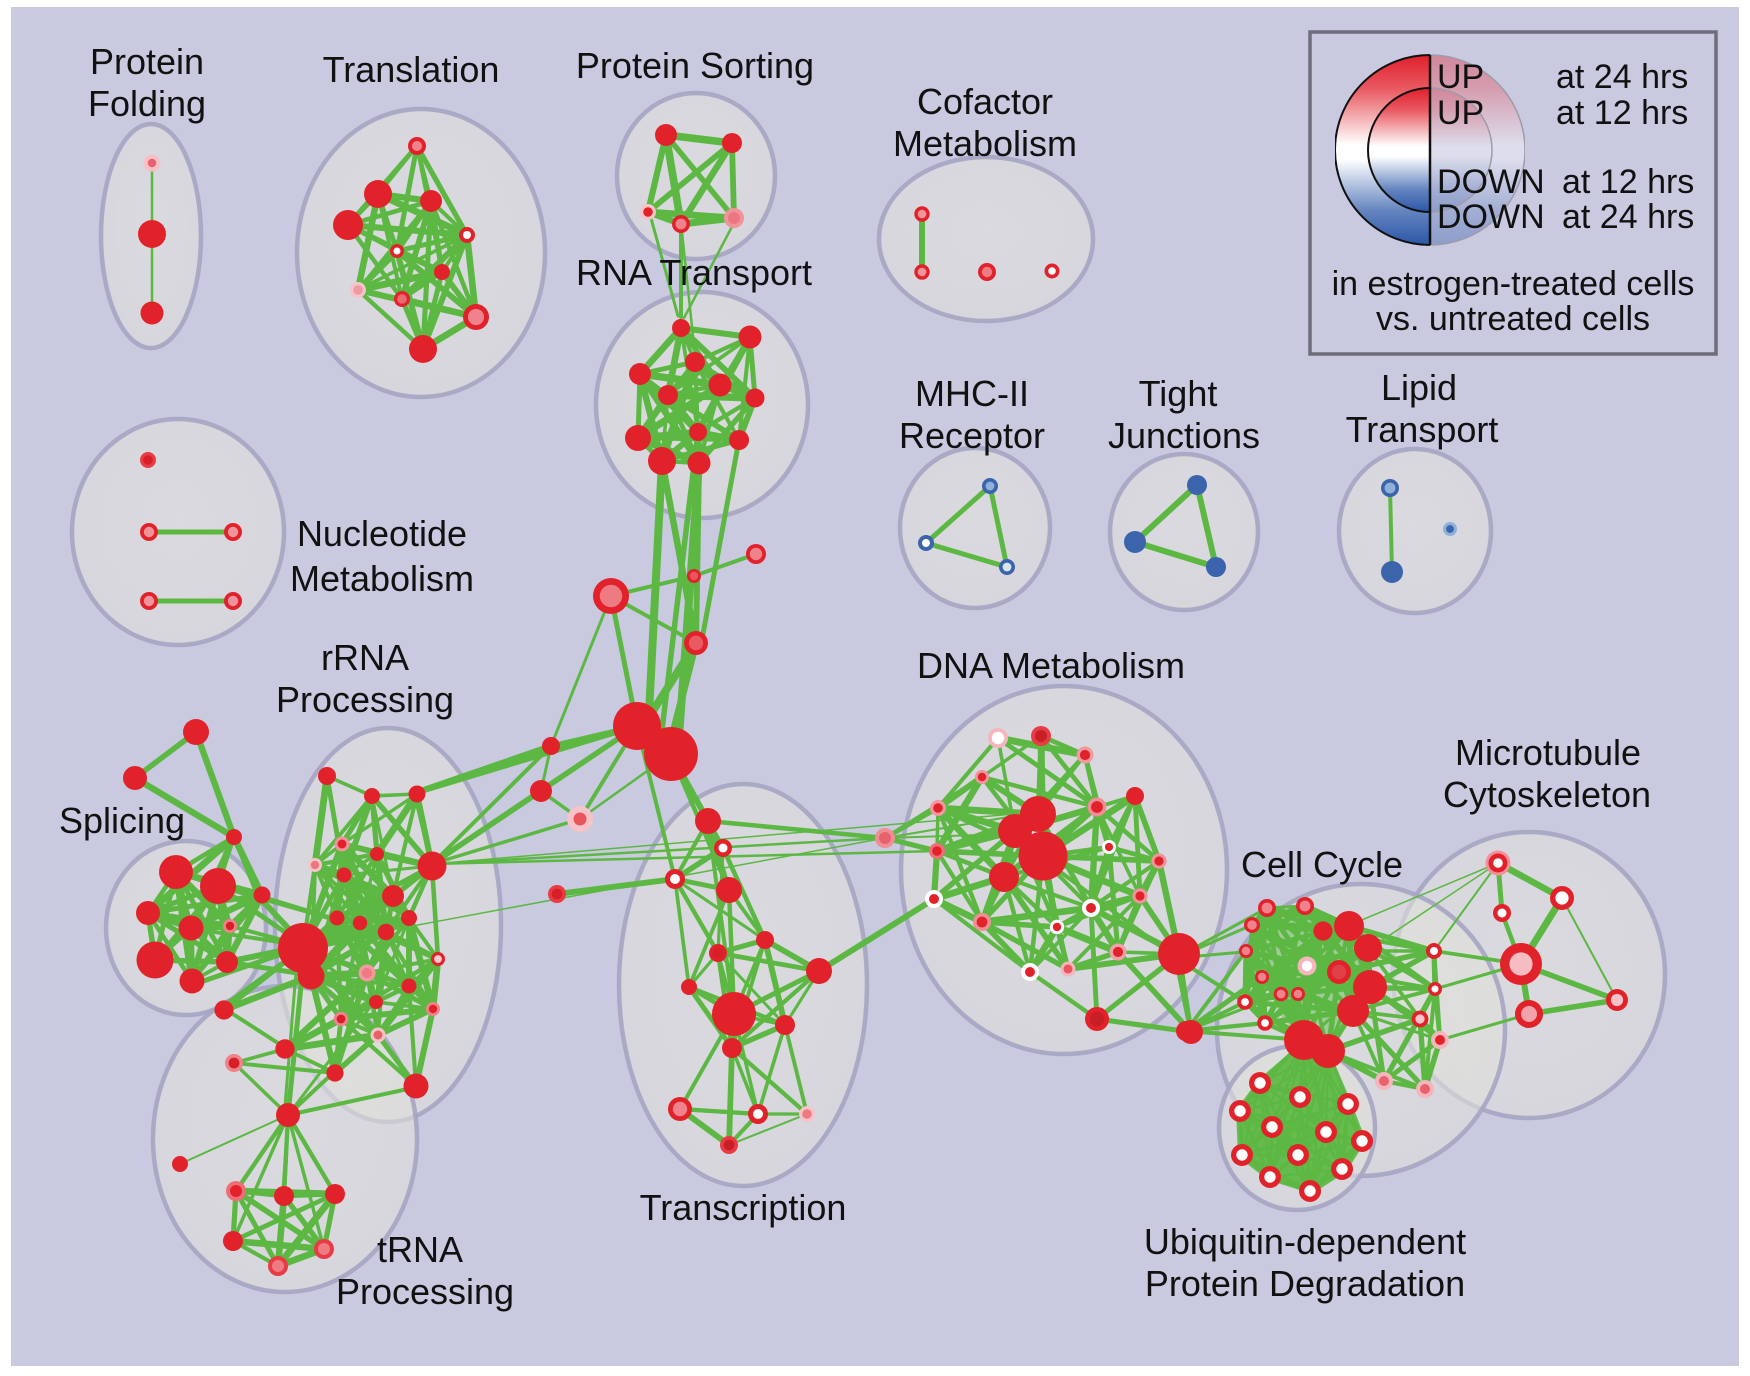  Describe the element at coordinates (1178, 393) in the screenshot. I see `svg-text: Tight` at that location.